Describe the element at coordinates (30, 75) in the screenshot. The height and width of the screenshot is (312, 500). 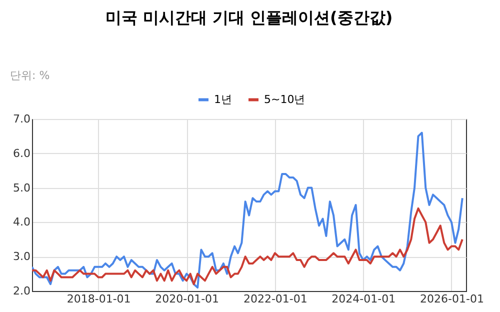
I see `chart-subtitle: 단위: %` at that location.